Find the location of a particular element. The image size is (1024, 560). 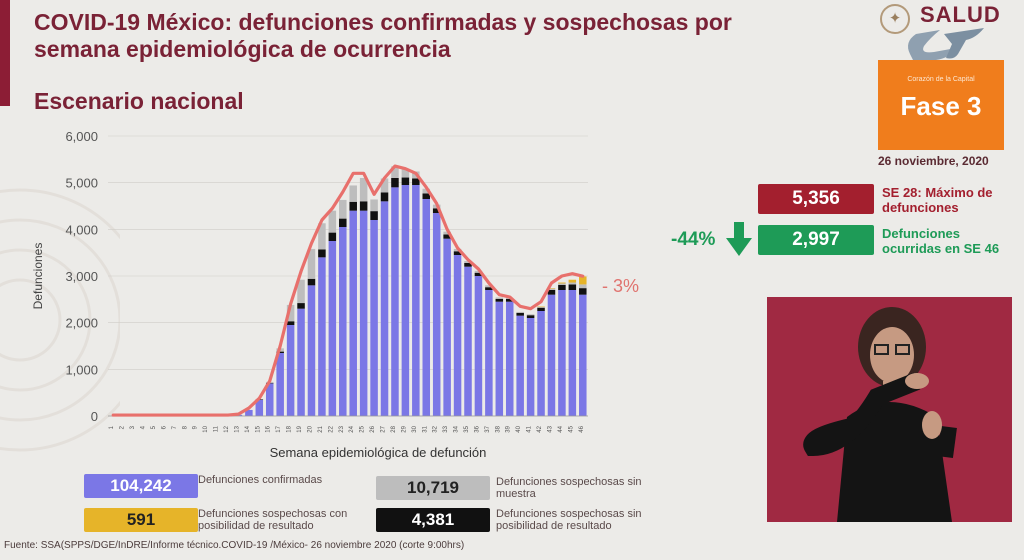

x-tick-label: 4 is located at coordinates (144, 427).